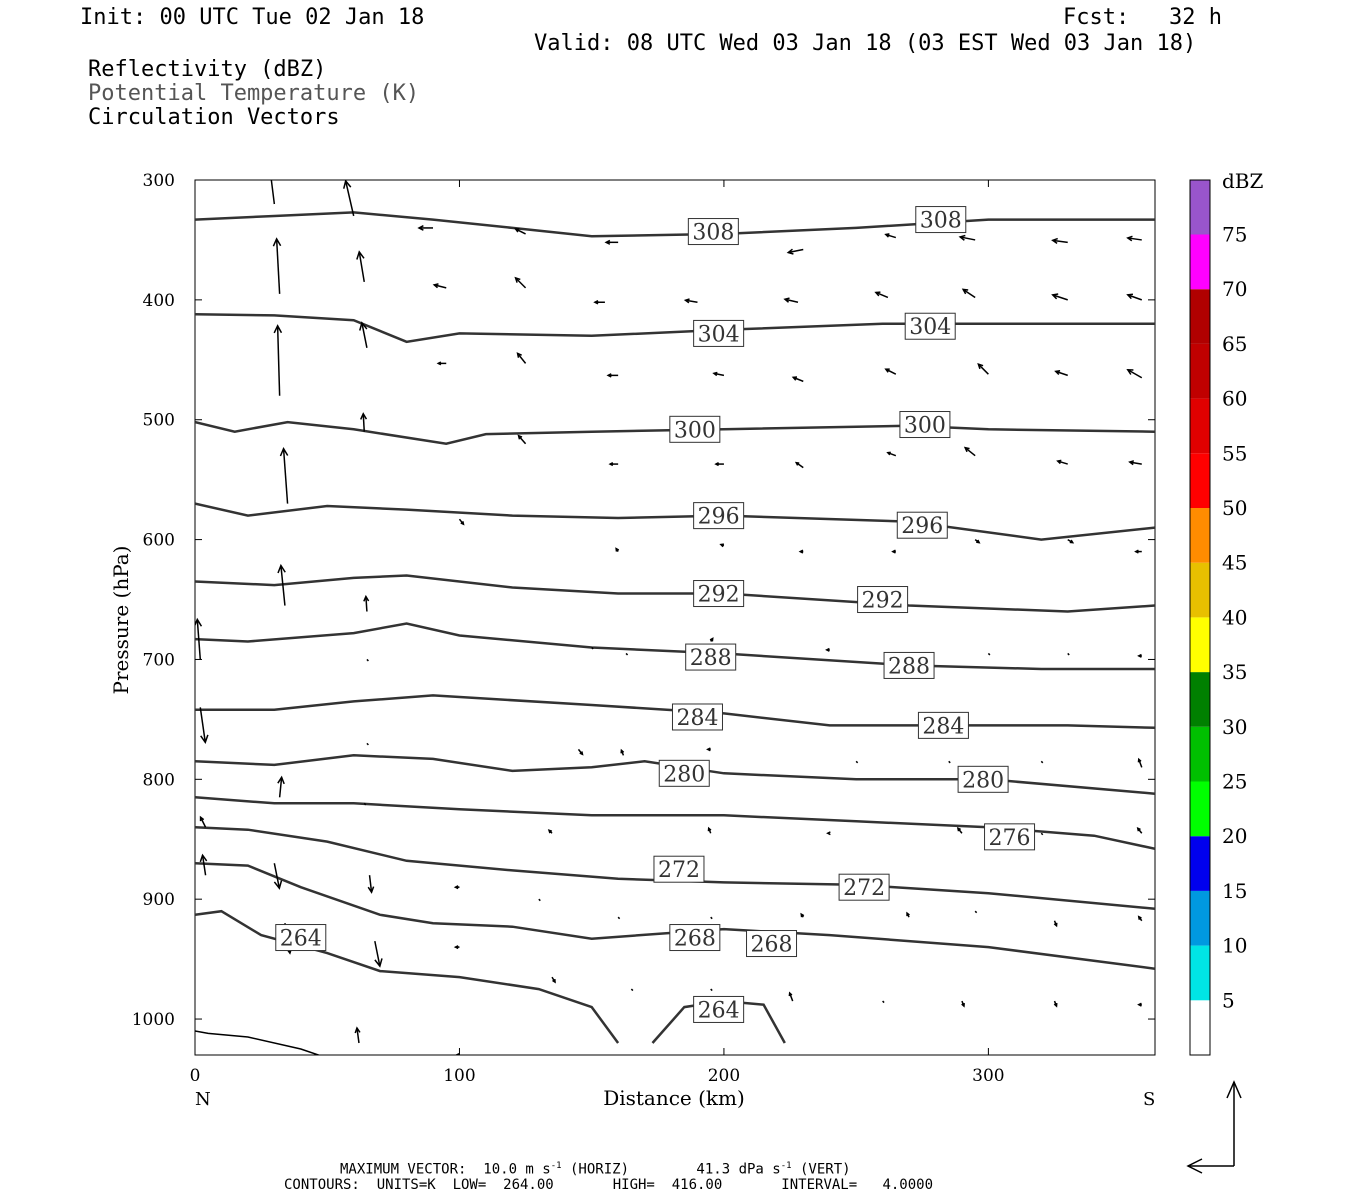 The width and height of the screenshot is (1350, 1200). I want to click on y-tick-label: 400, so click(159, 301).